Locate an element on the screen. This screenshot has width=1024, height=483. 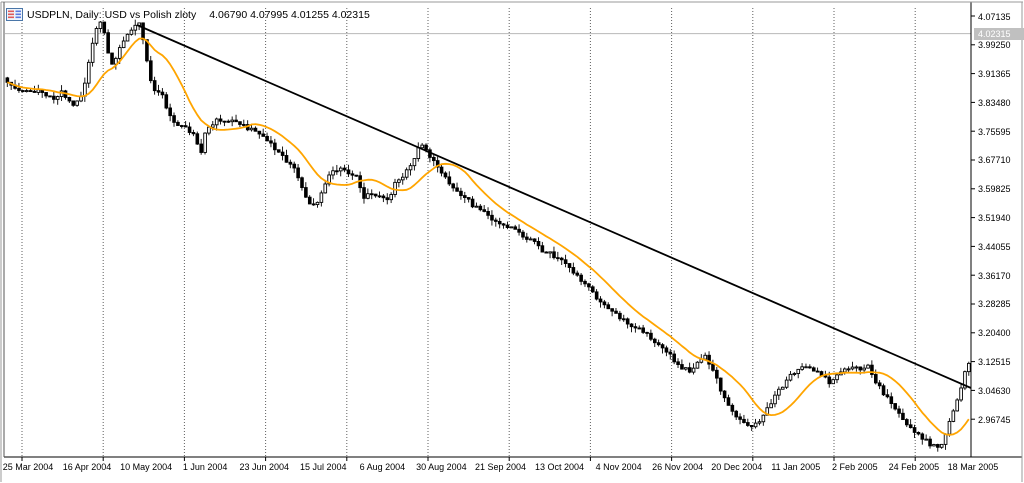
date-axis-label: 13 Oct 2004 is located at coordinates (560, 467).